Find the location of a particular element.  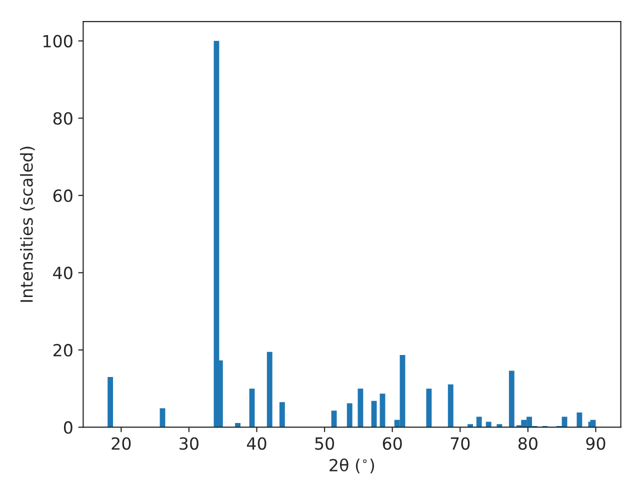

y-tick-label: 100 is located at coordinates (57, 41).